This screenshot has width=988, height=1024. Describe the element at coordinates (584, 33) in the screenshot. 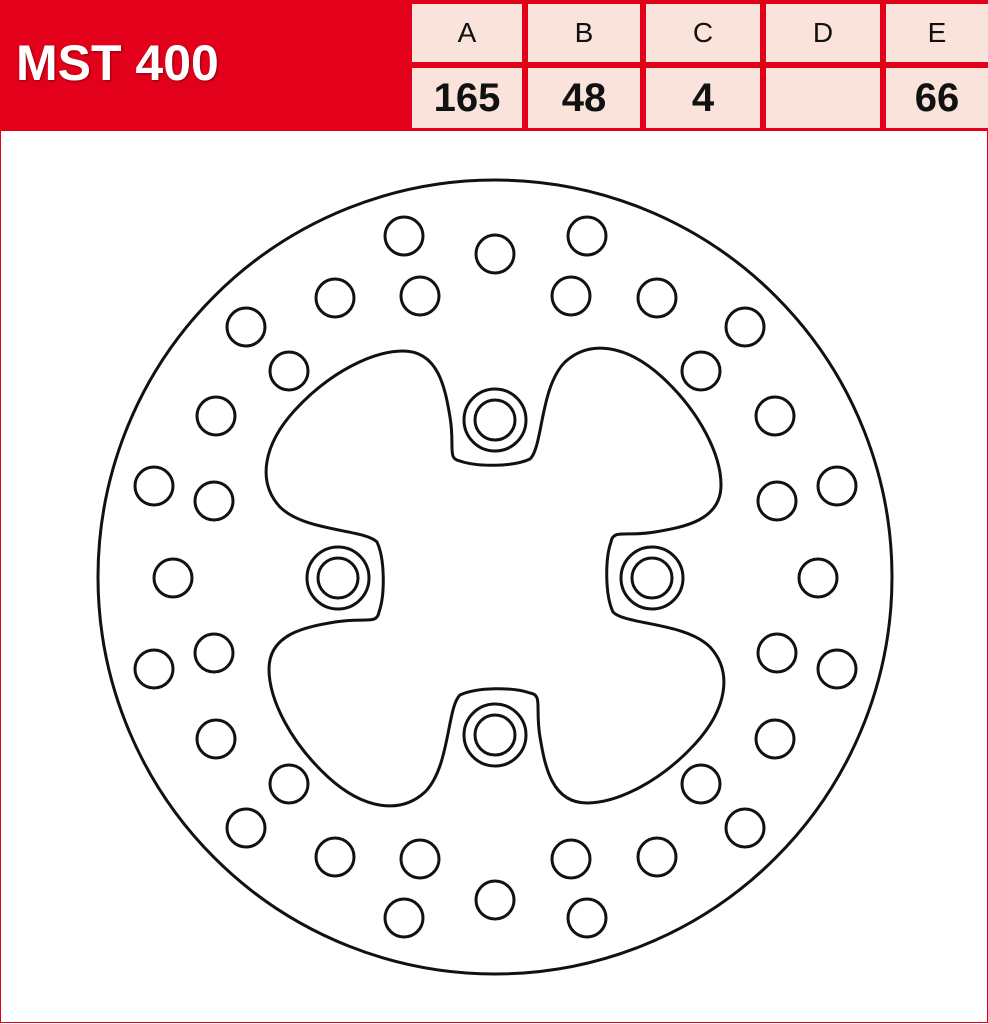

I see `spec-header-b: B` at that location.